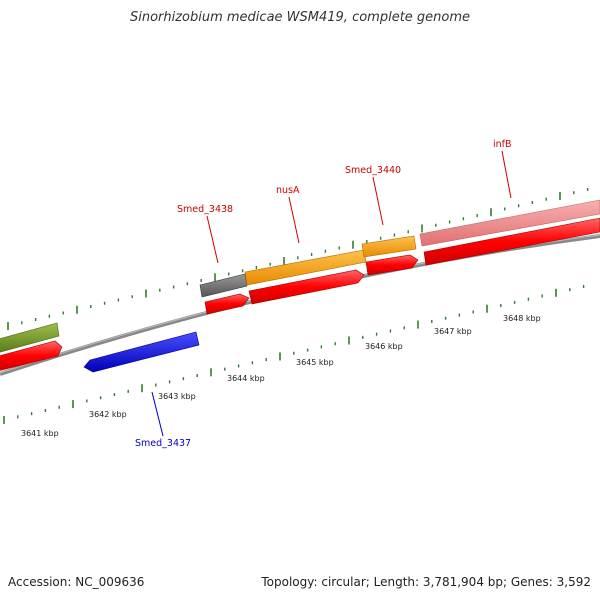  I want to click on smed-3437-leader, so click(157, 414).